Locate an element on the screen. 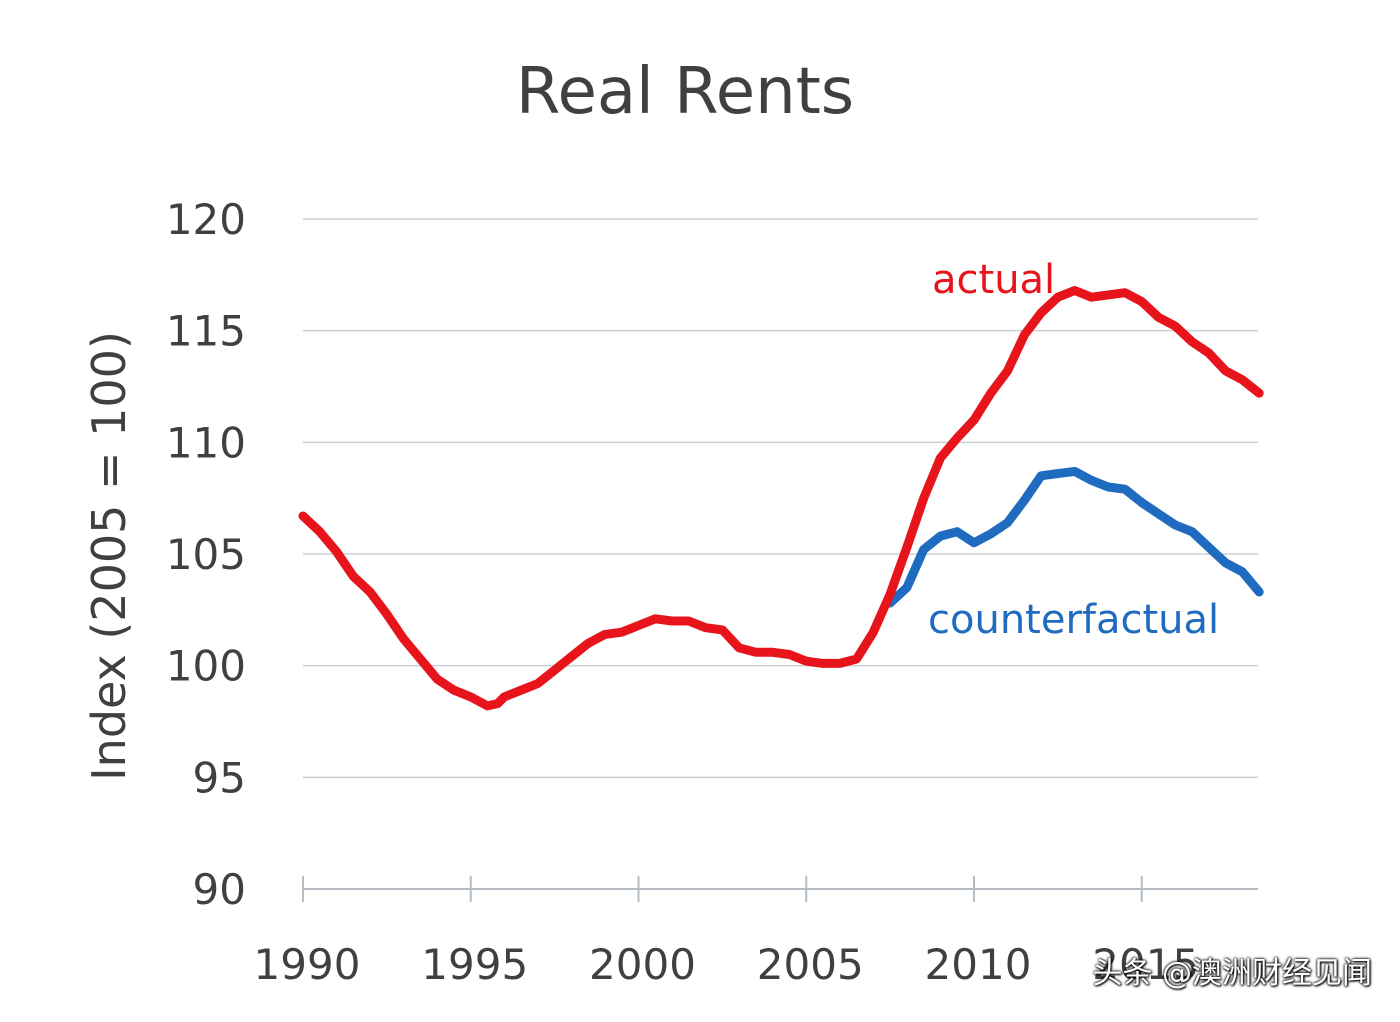 Image resolution: width=1400 pixels, height=1022 pixels. x-tick-label-2005: 2005 is located at coordinates (810, 964).